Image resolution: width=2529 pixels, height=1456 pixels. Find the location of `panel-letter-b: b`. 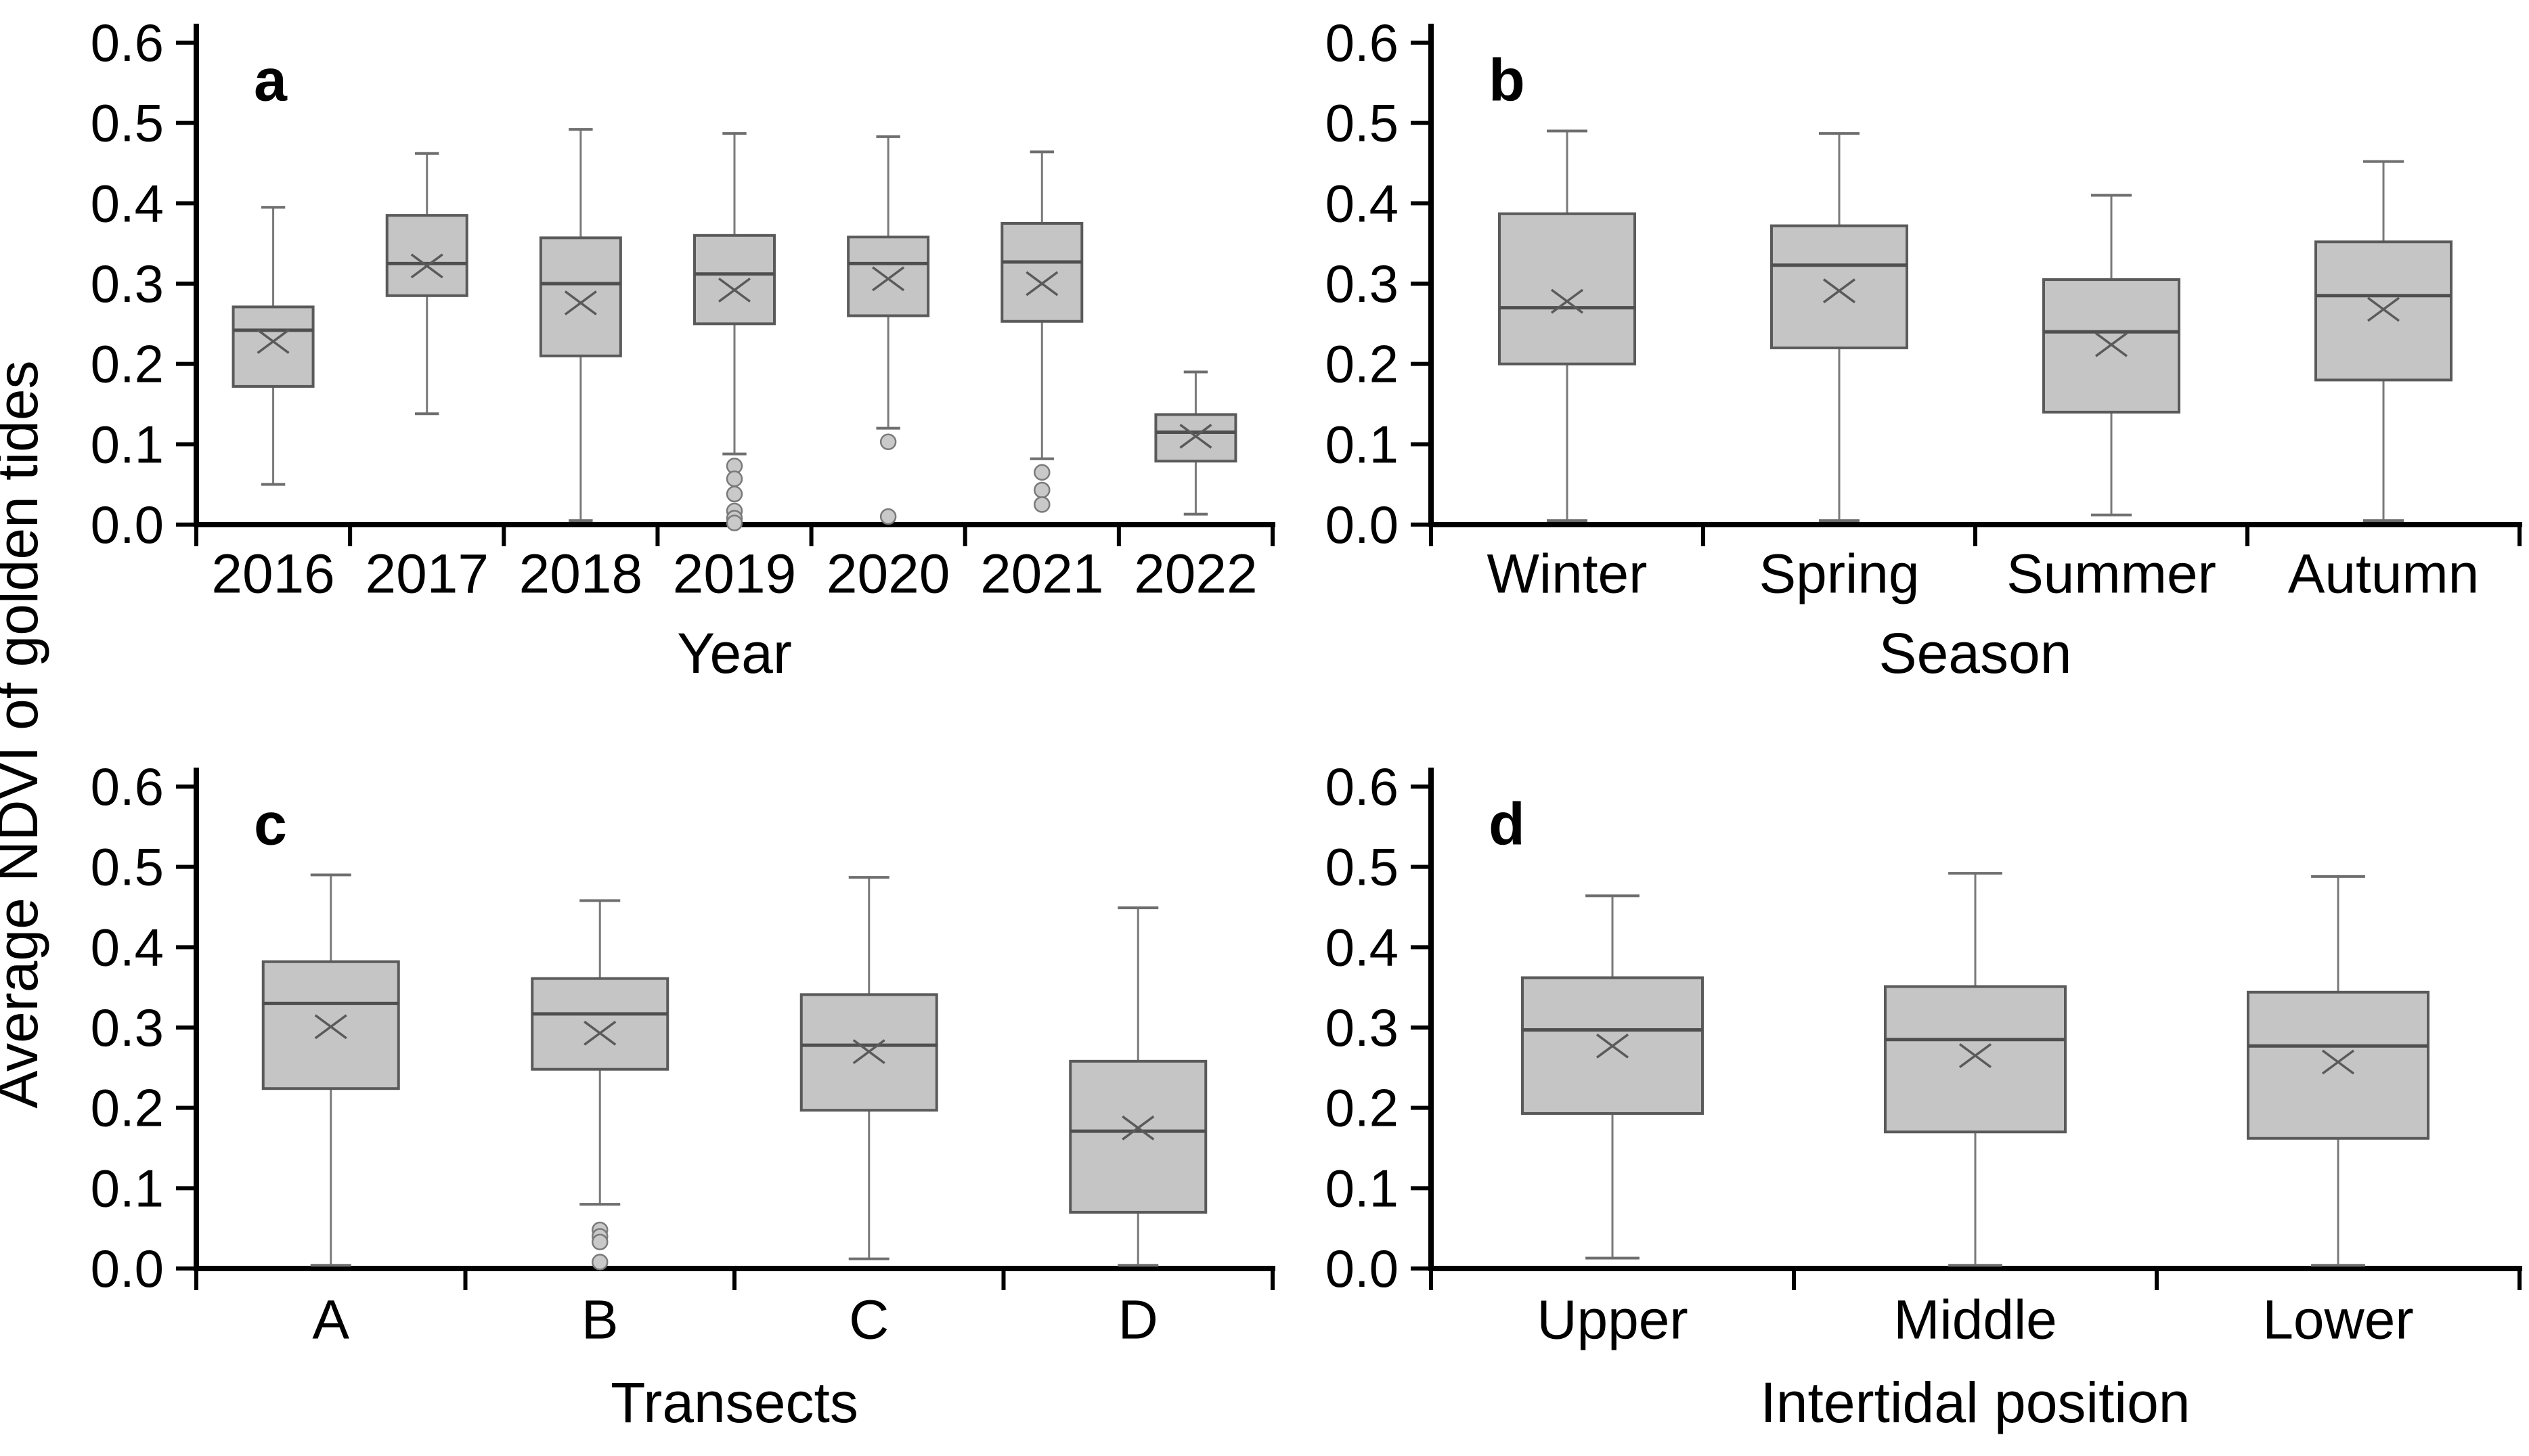

panel-letter-b: b is located at coordinates (1507, 80).